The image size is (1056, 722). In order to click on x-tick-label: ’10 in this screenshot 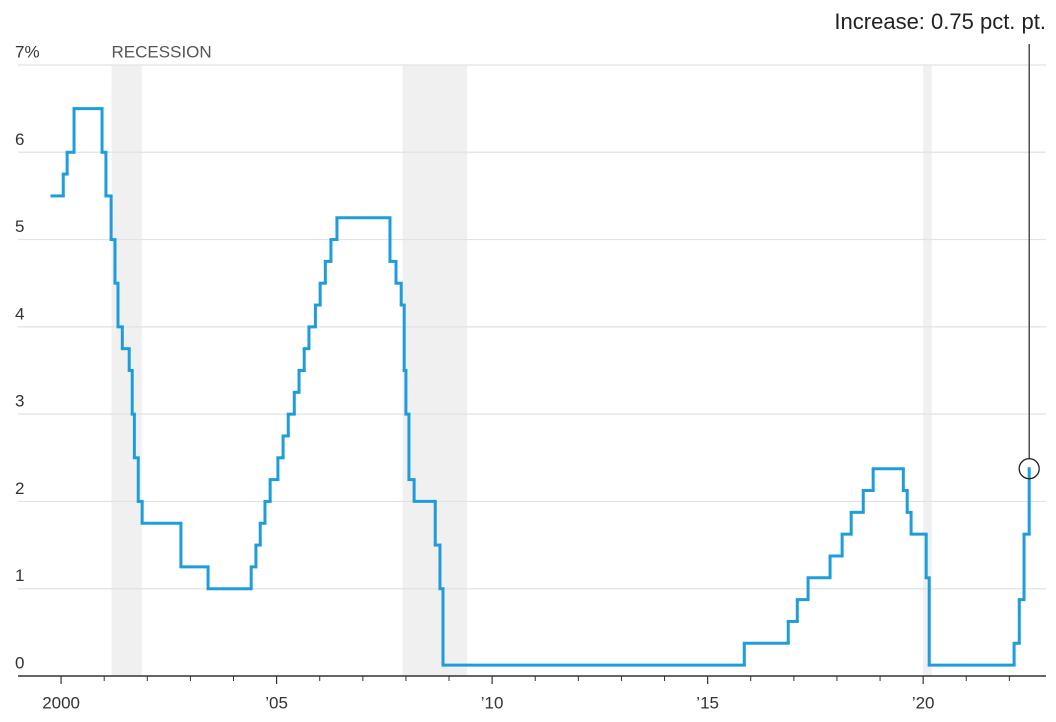, I will do `click(492, 702)`.